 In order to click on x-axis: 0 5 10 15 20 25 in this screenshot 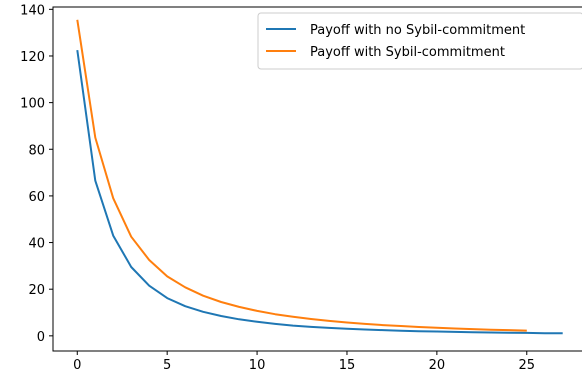, I will do `click(304, 362)`.